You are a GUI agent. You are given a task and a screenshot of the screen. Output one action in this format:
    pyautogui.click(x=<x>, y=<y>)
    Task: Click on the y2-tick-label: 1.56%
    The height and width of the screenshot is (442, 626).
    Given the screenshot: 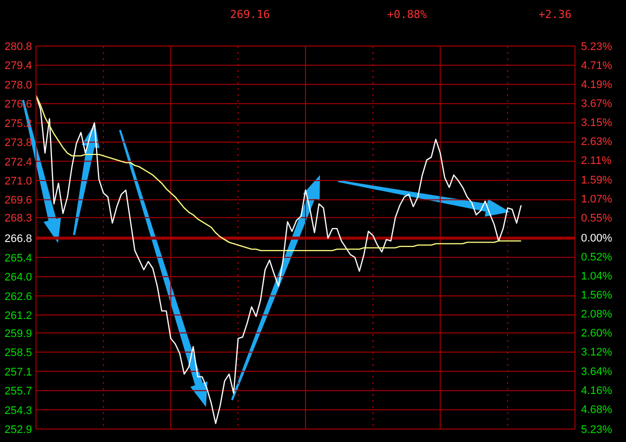 What is the action you would take?
    pyautogui.click(x=596, y=296)
    